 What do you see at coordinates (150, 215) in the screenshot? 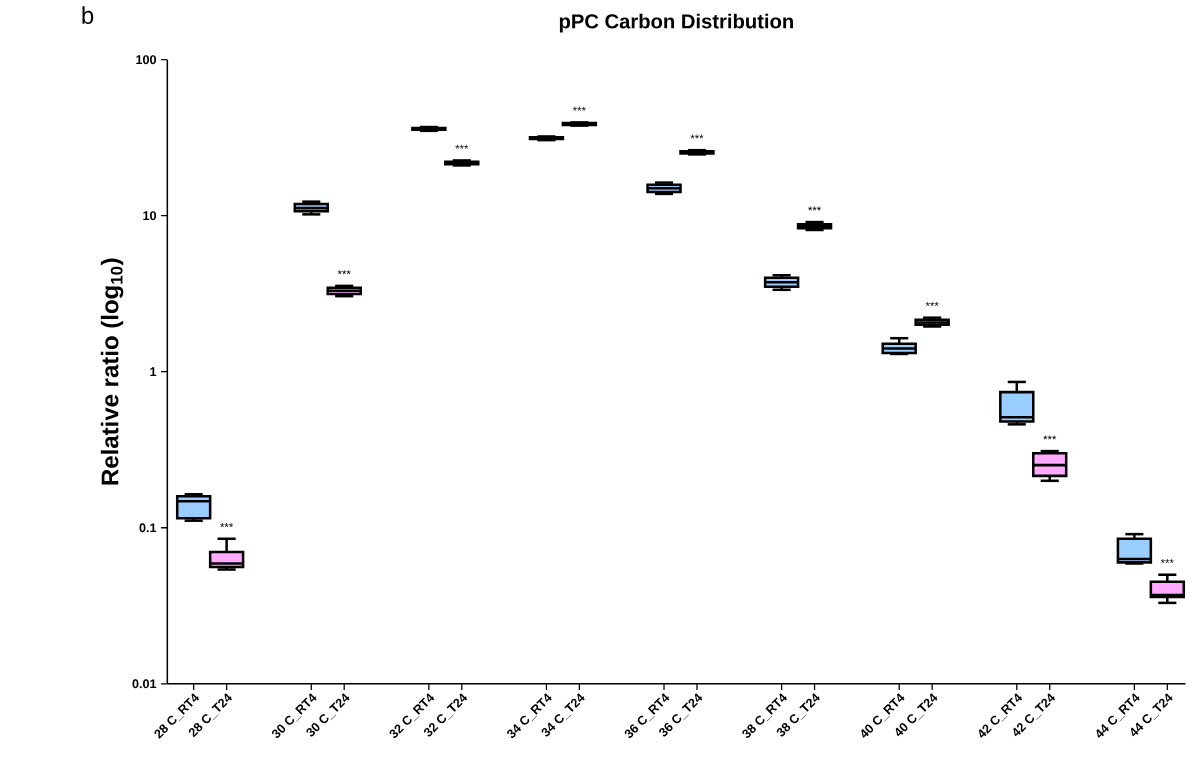
I see `y-tick-label: 10` at bounding box center [150, 215].